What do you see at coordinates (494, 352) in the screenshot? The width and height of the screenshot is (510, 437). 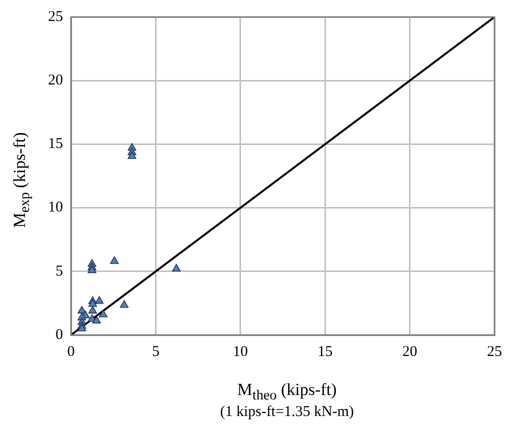 I see `x-tick-label: 25` at bounding box center [494, 352].